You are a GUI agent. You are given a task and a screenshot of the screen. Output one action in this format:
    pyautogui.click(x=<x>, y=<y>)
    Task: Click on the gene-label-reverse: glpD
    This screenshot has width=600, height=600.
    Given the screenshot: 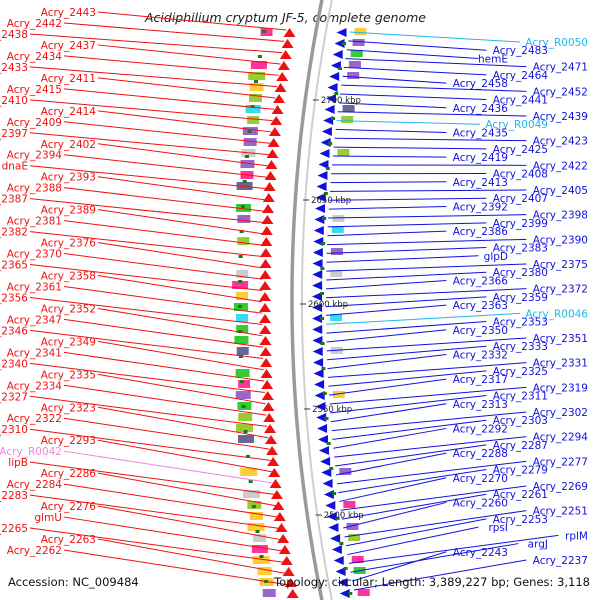 What is the action you would take?
    pyautogui.click(x=496, y=257)
    